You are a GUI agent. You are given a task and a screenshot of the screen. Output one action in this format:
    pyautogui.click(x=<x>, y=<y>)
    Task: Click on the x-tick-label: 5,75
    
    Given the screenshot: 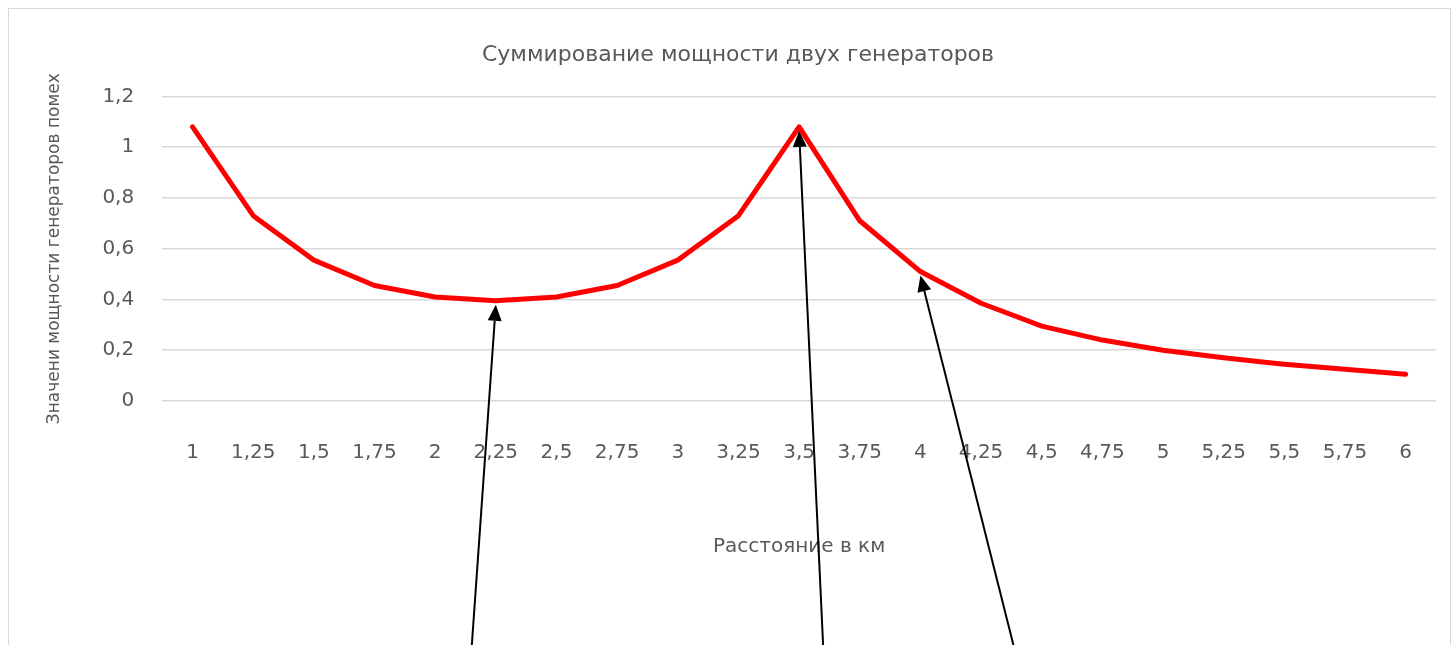 What is the action you would take?
    pyautogui.click(x=1345, y=451)
    